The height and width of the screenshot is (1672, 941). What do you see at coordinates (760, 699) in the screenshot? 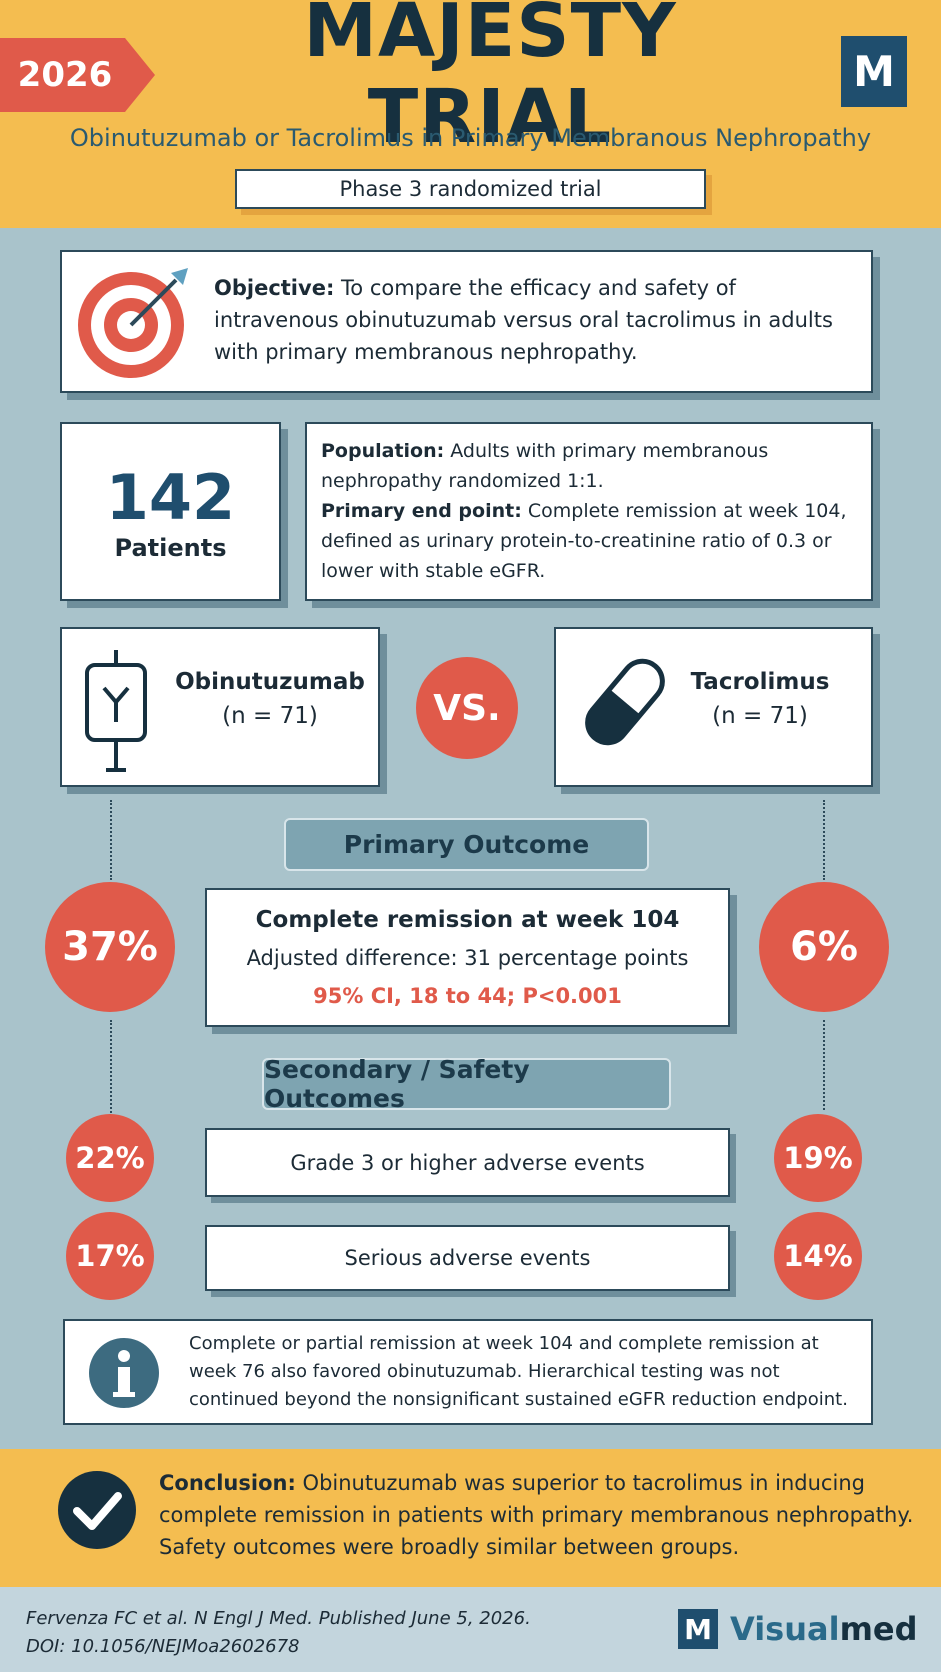
I see `arm: Tacrolimus (n = 71)` at bounding box center [760, 699].